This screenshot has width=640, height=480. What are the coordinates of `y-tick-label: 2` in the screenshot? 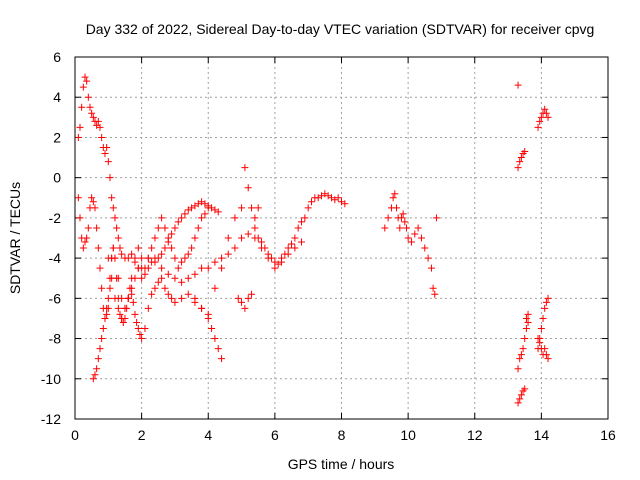 It's located at (57, 137).